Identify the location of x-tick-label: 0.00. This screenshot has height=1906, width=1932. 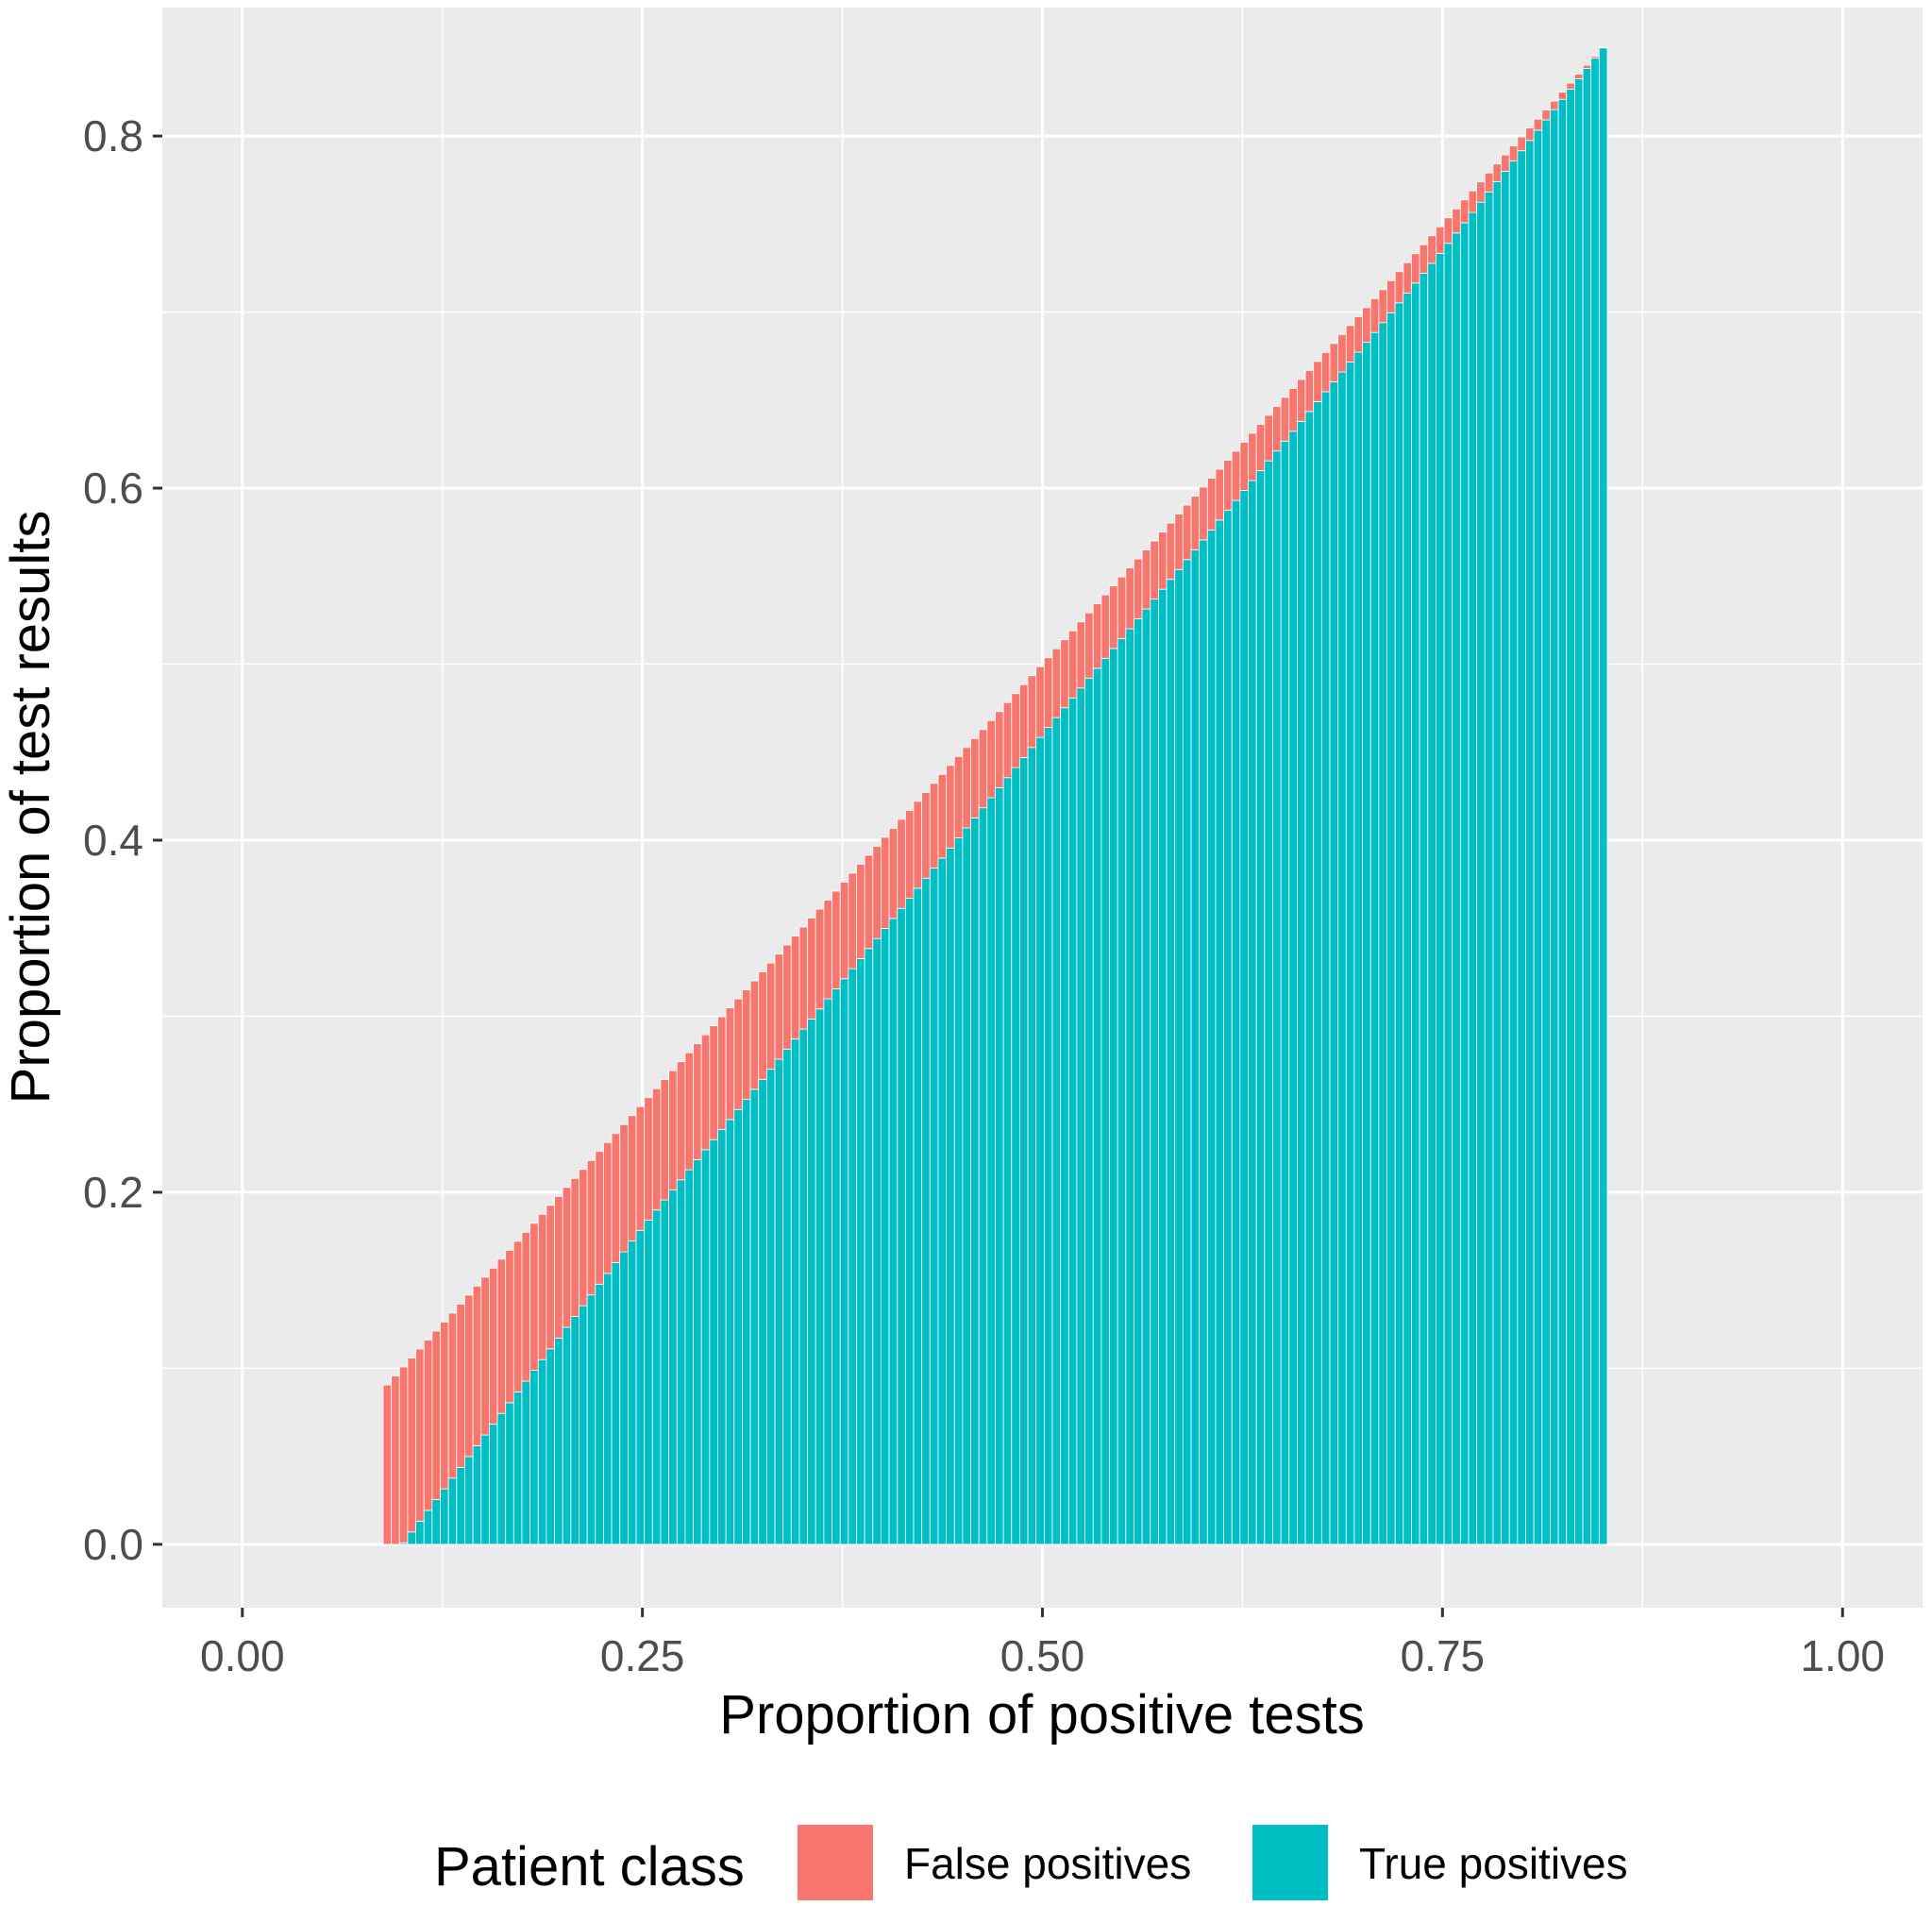
(242, 1655).